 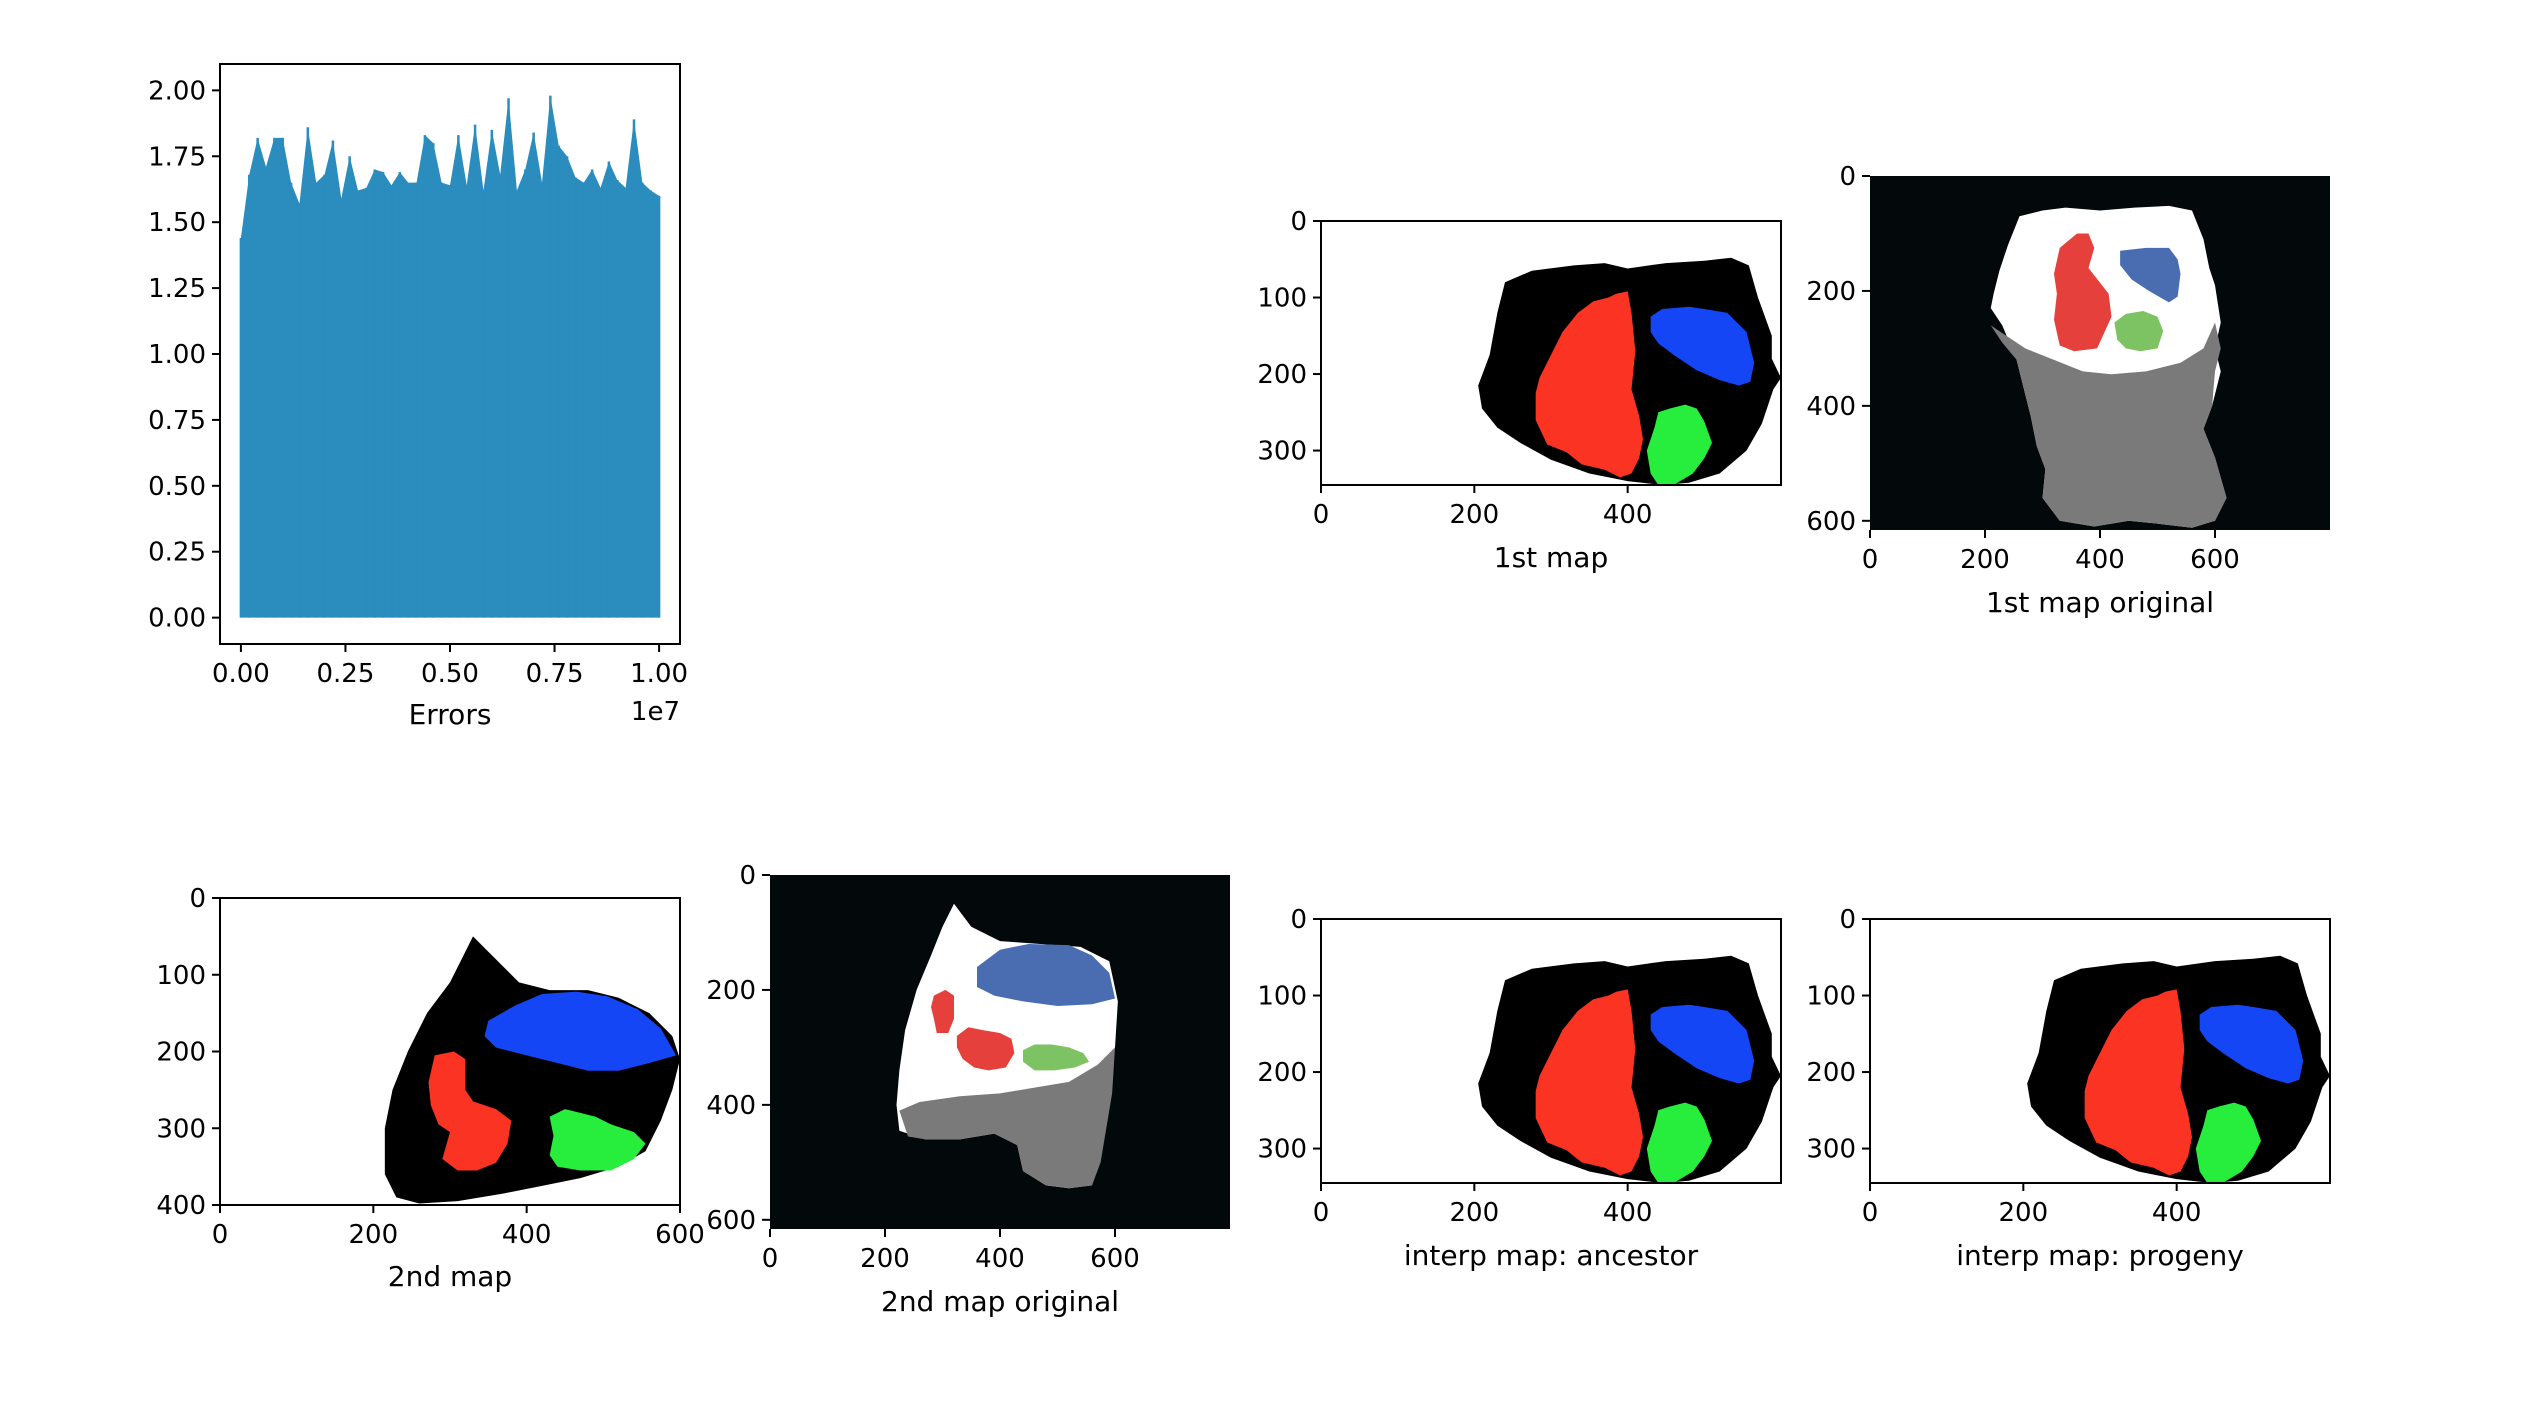 I want to click on errors-x-label: Errors, so click(x=450, y=714).